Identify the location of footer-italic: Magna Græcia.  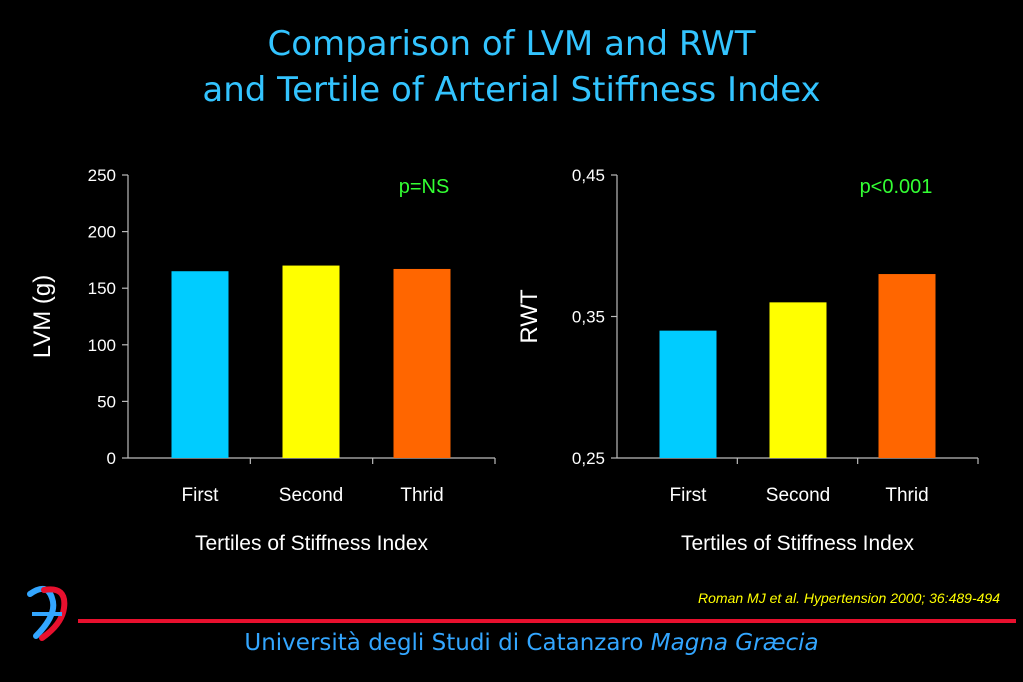
(734, 643).